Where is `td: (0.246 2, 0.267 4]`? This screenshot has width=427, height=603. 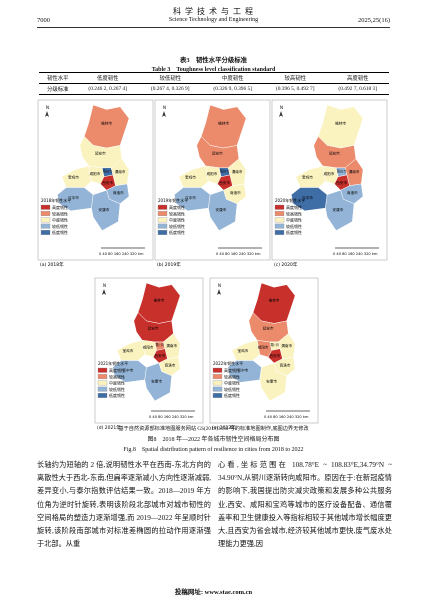
td: (0.246 2, 0.267 4] is located at coordinates (108, 89).